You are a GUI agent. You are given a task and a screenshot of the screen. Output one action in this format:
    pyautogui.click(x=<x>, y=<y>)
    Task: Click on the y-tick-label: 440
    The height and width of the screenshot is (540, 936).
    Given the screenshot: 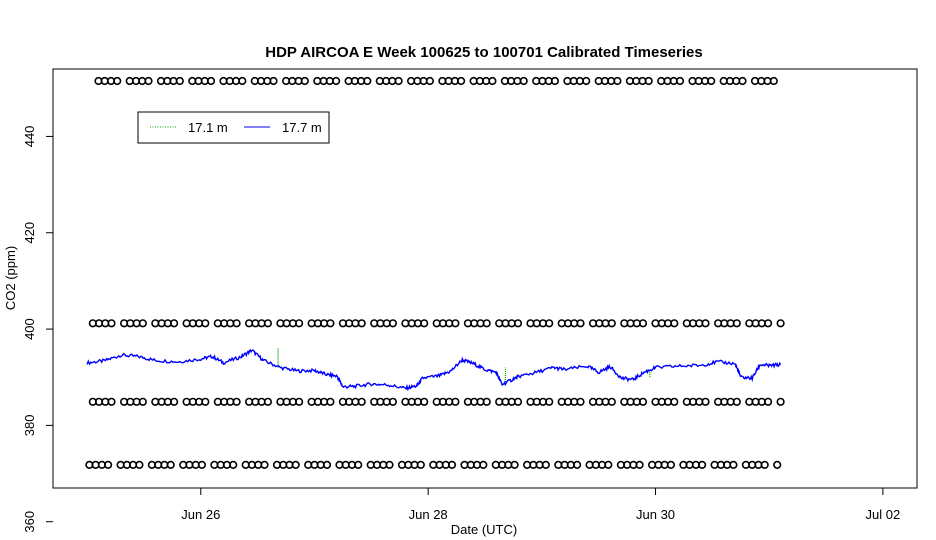 What is the action you would take?
    pyautogui.click(x=29, y=137)
    